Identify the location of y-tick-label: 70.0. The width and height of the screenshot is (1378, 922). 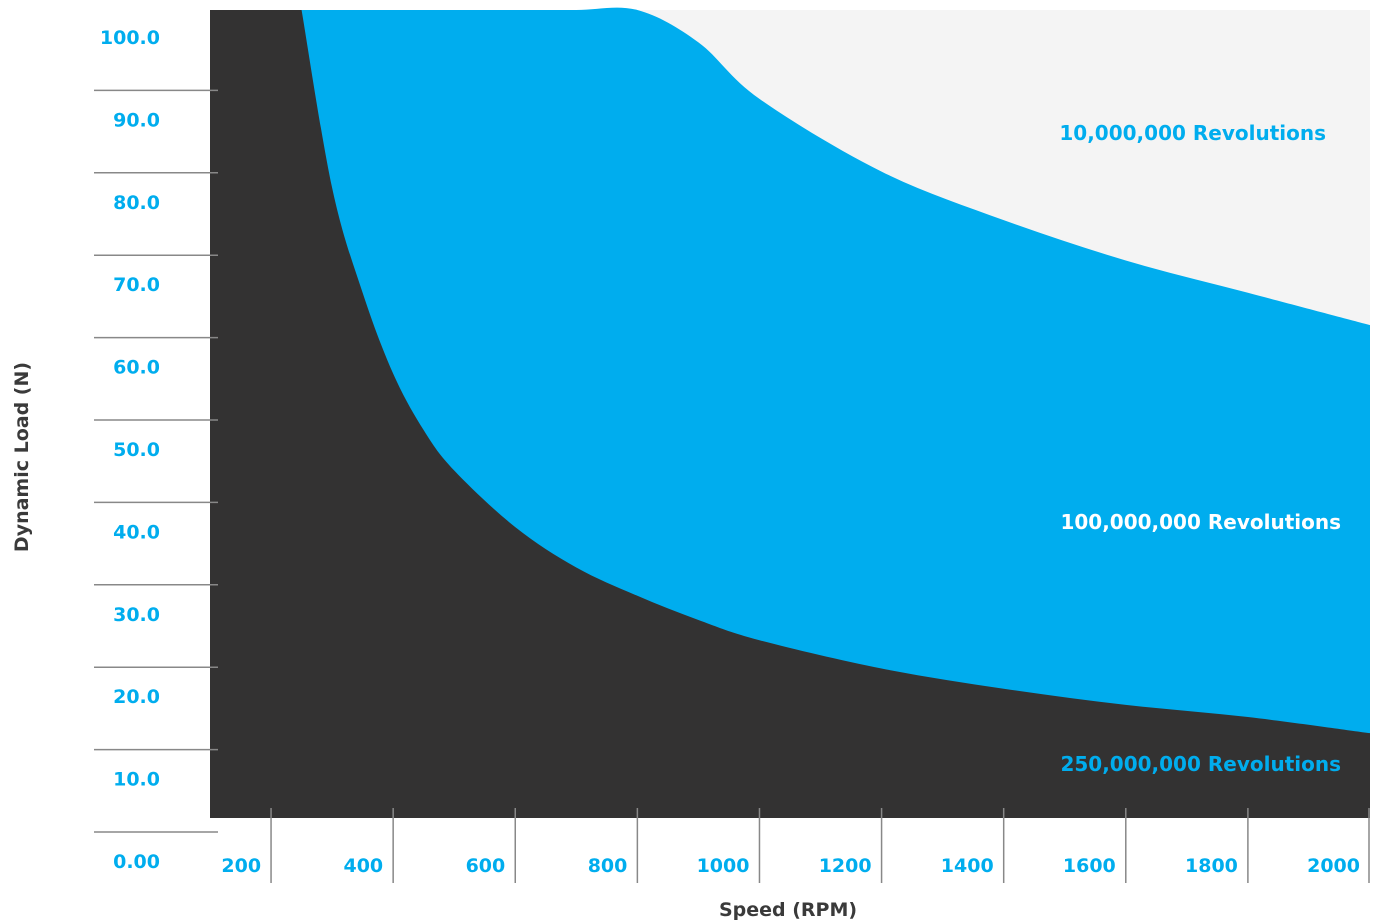
(136, 285).